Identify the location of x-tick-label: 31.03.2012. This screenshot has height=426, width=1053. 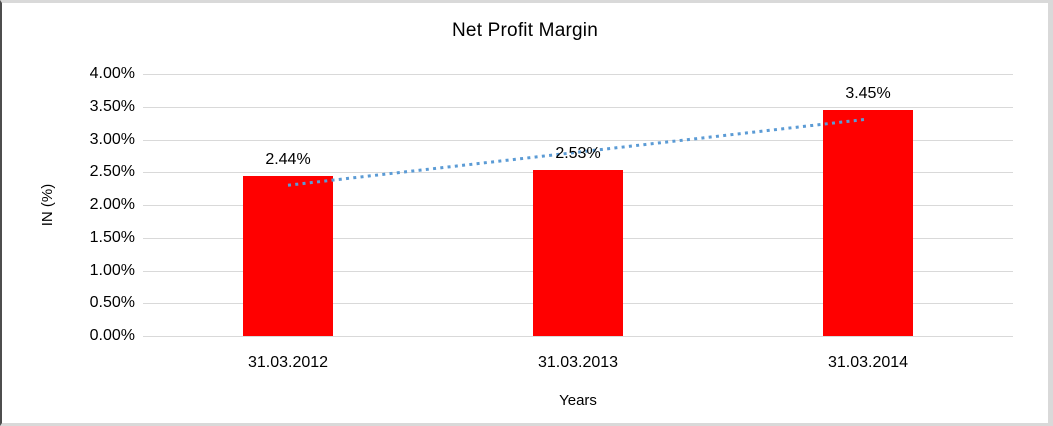
(288, 362).